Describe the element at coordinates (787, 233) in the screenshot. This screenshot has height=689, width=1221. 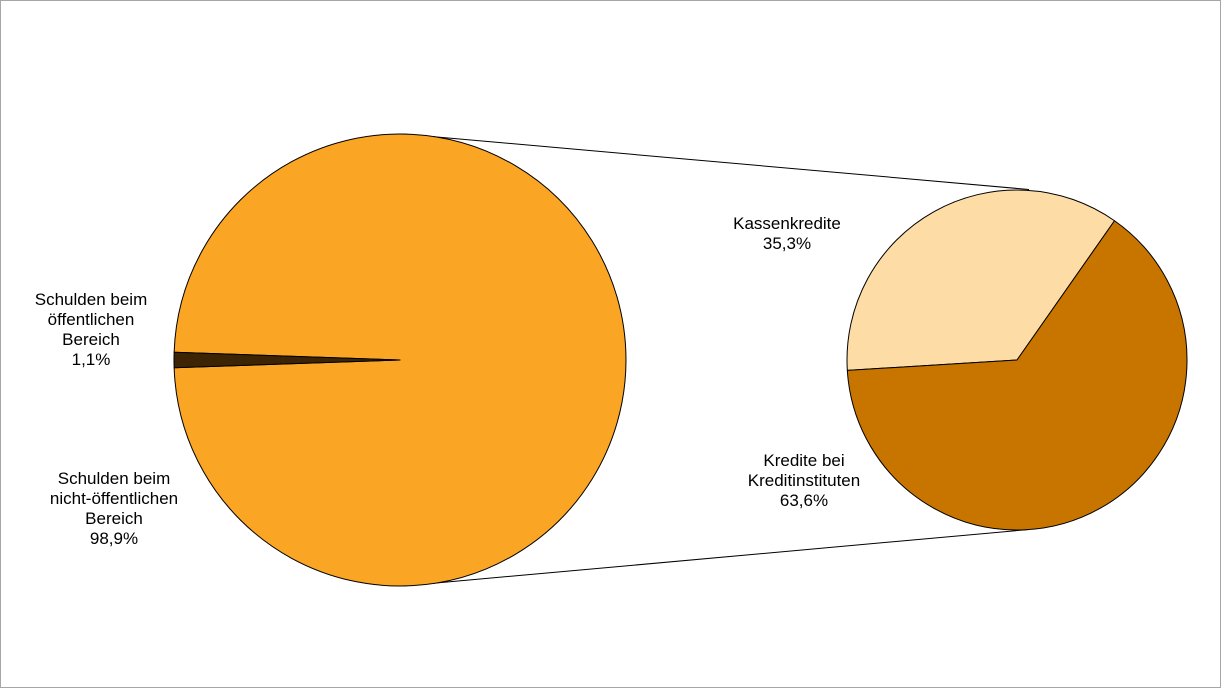
I see `data-label-kassenkredite: Kassenkredite 35,3%` at that location.